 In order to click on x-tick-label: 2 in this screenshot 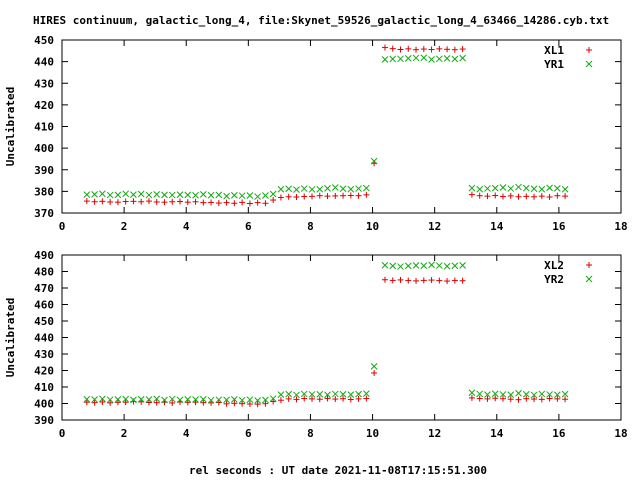, I will do `click(124, 433)`.